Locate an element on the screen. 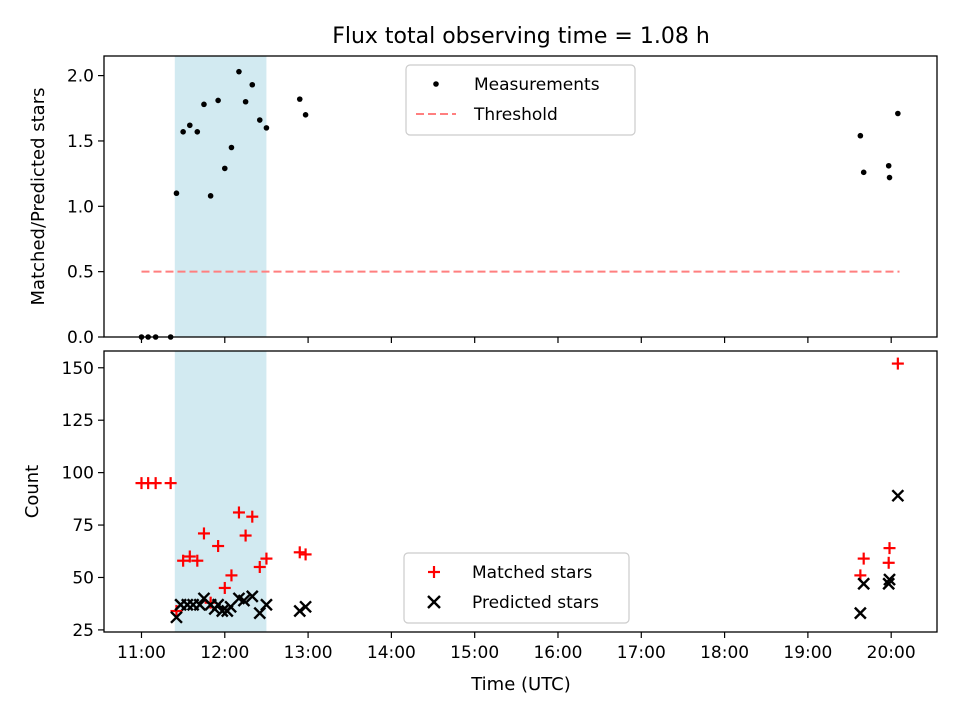 This screenshot has height=720, width=960. y-tick-label: 125 is located at coordinates (78, 421).